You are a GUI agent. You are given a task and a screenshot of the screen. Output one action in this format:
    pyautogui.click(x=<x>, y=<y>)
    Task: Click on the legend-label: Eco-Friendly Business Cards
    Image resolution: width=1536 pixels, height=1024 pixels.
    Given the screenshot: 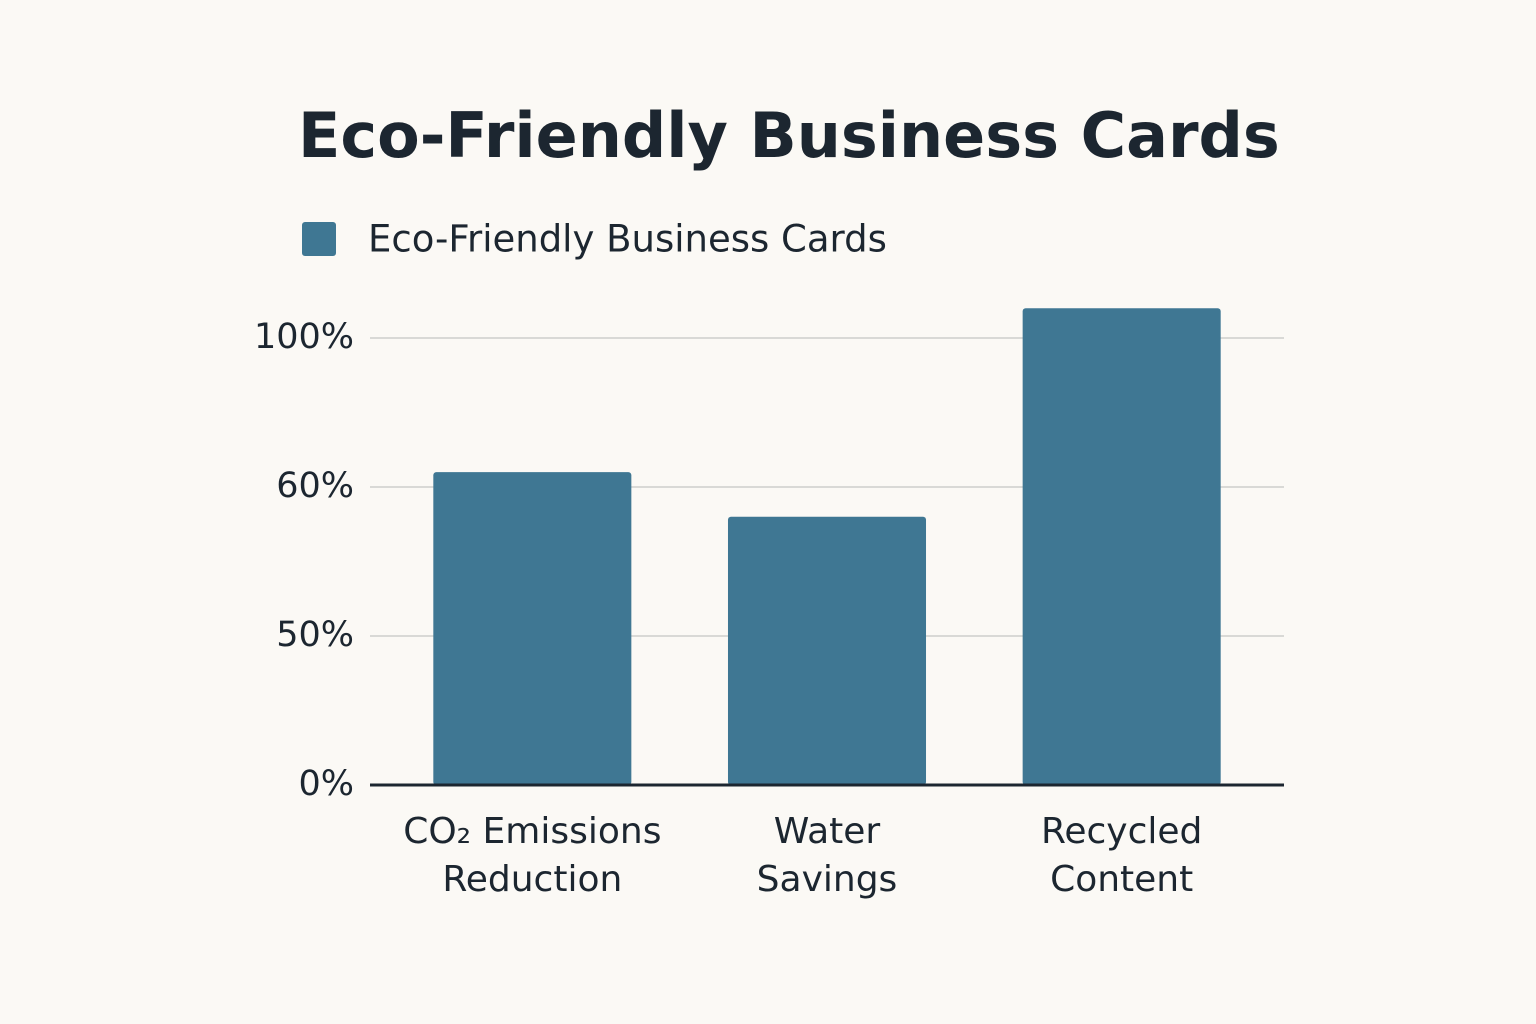 What is the action you would take?
    pyautogui.click(x=627, y=239)
    